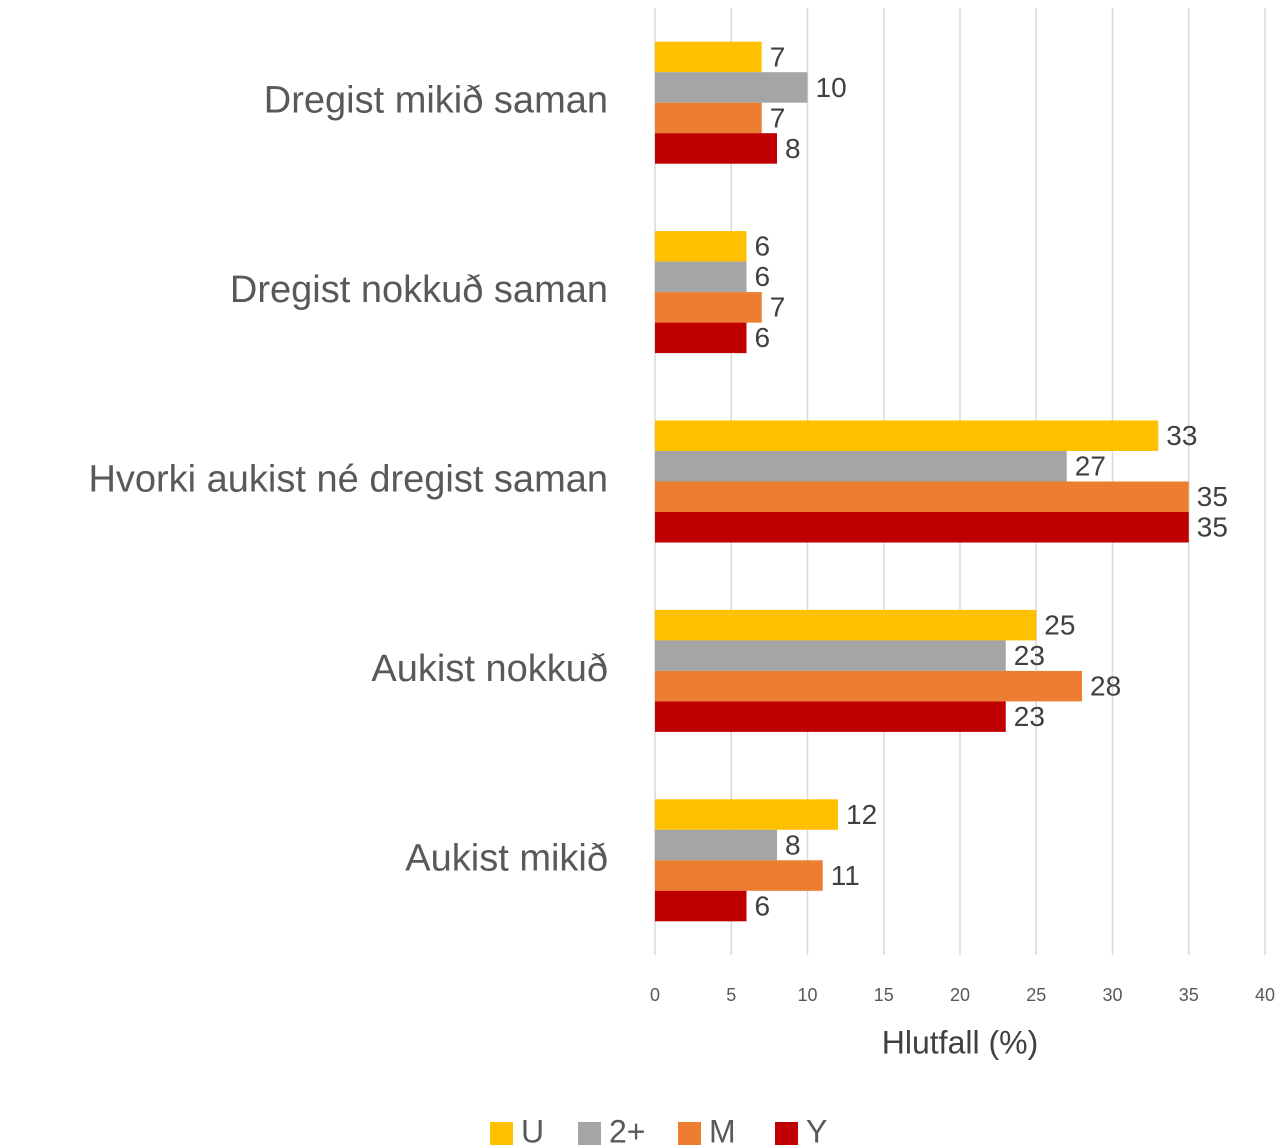 The image size is (1283, 1148). I want to click on legend-label: M, so click(722, 1130).